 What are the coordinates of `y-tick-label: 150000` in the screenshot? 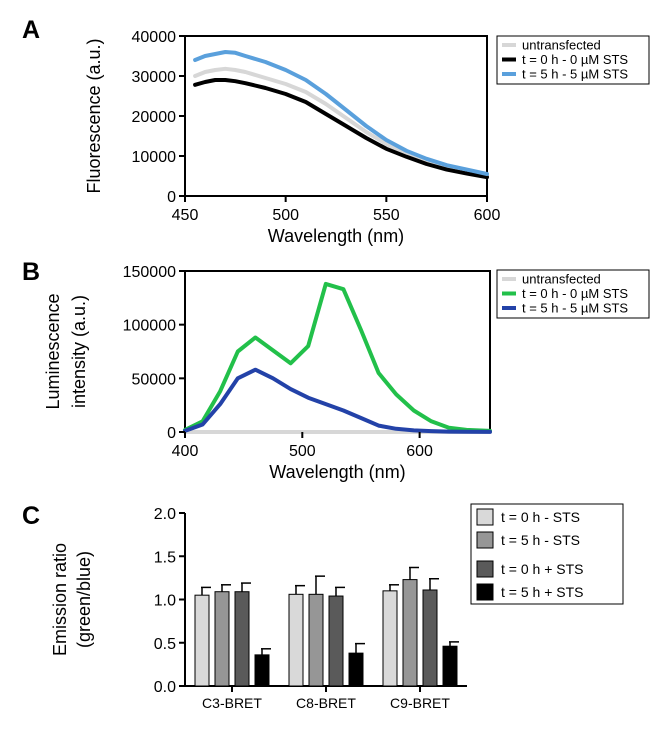 It's located at (149, 272).